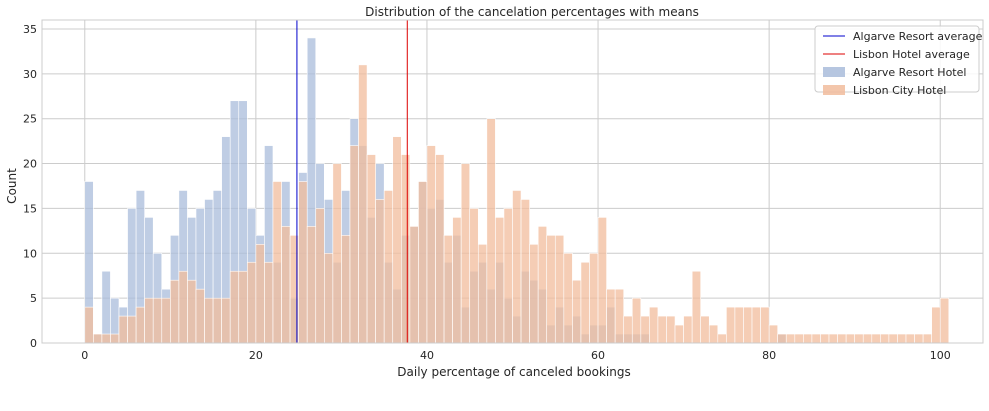 The width and height of the screenshot is (989, 411). Describe the element at coordinates (918, 36) in the screenshot. I see `legend-label: Algarve Resort average` at that location.